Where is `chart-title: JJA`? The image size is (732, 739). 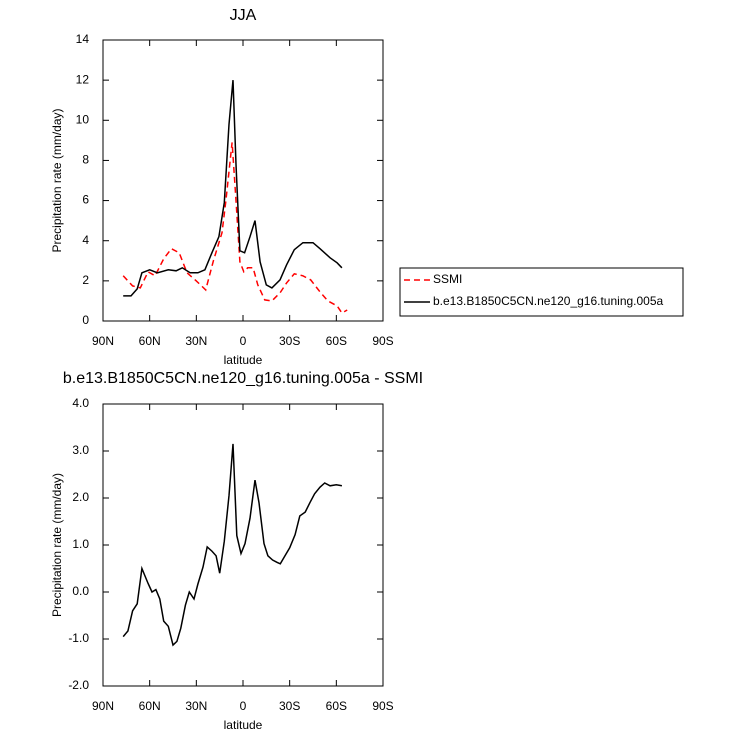 chart-title: JJA is located at coordinates (243, 15).